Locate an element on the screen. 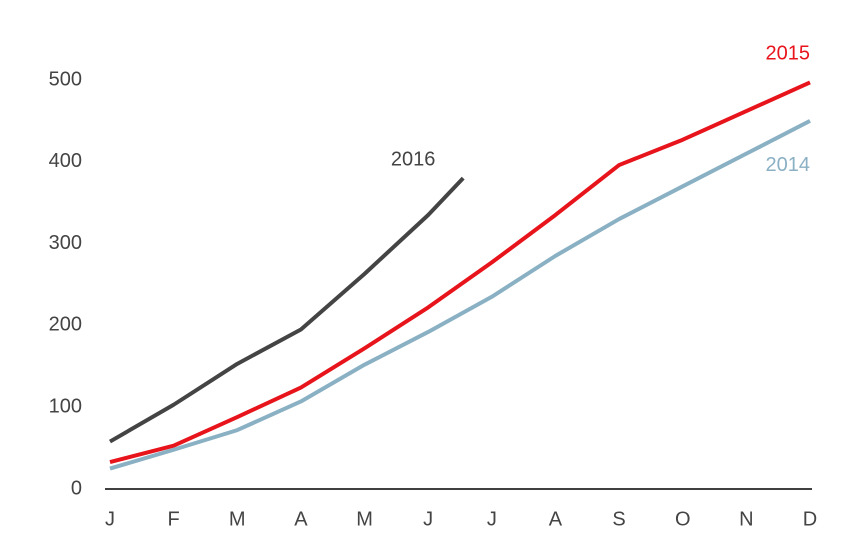  y-tick-label: 400 is located at coordinates (65, 161).